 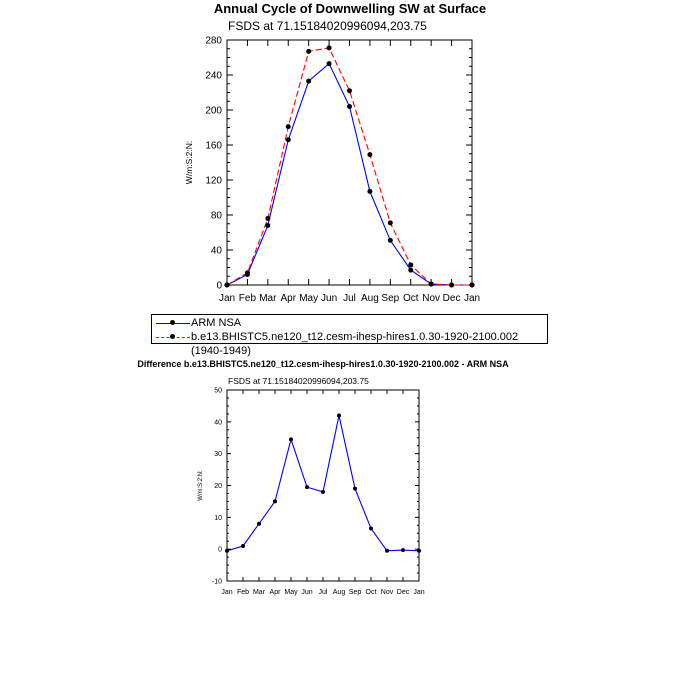 I want to click on legend-label-arm: ARM NSA, so click(x=216, y=323).